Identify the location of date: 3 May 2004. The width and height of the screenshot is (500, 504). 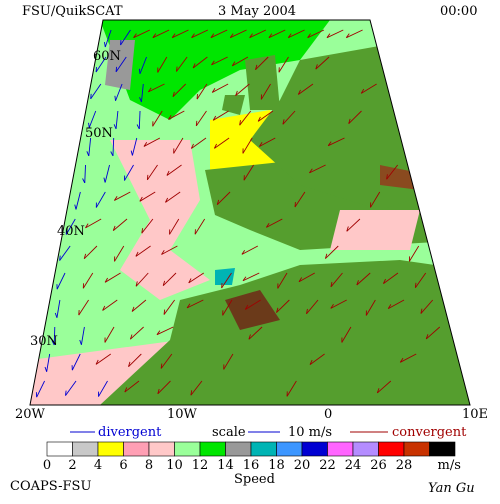
(257, 11).